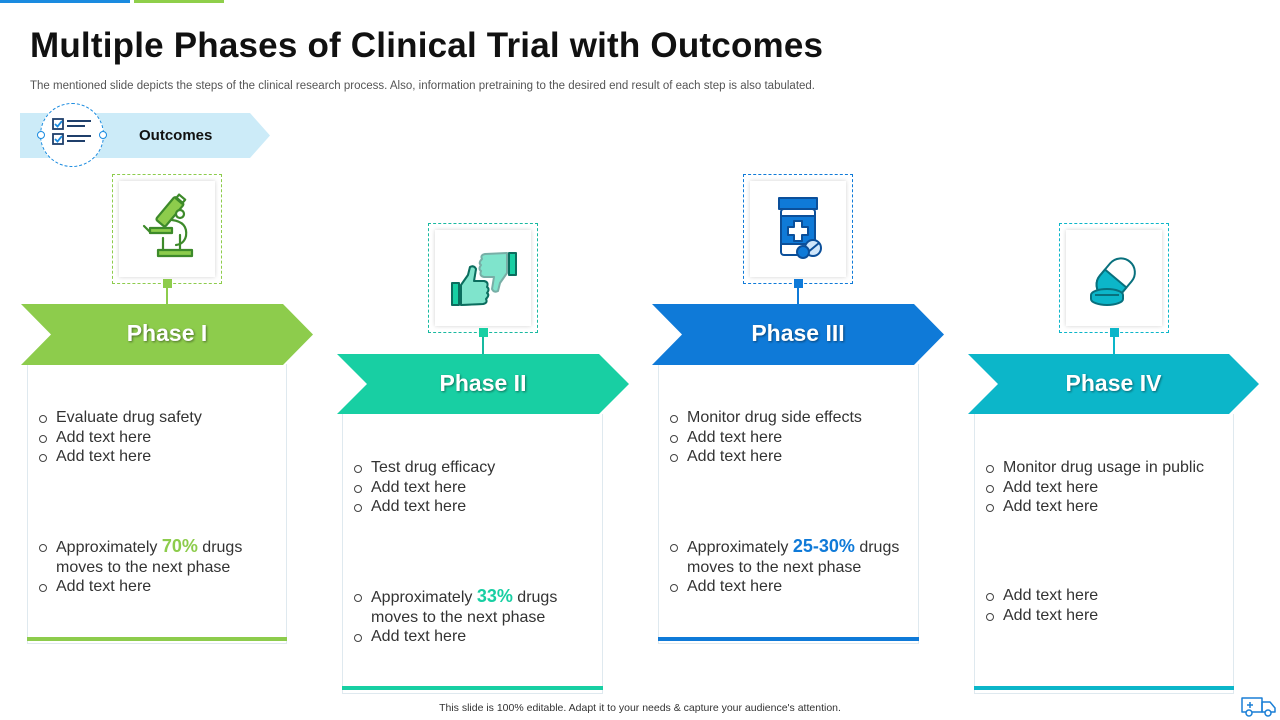 This screenshot has width=1280, height=720. I want to click on capsule-pill-icon, so click(1113, 281).